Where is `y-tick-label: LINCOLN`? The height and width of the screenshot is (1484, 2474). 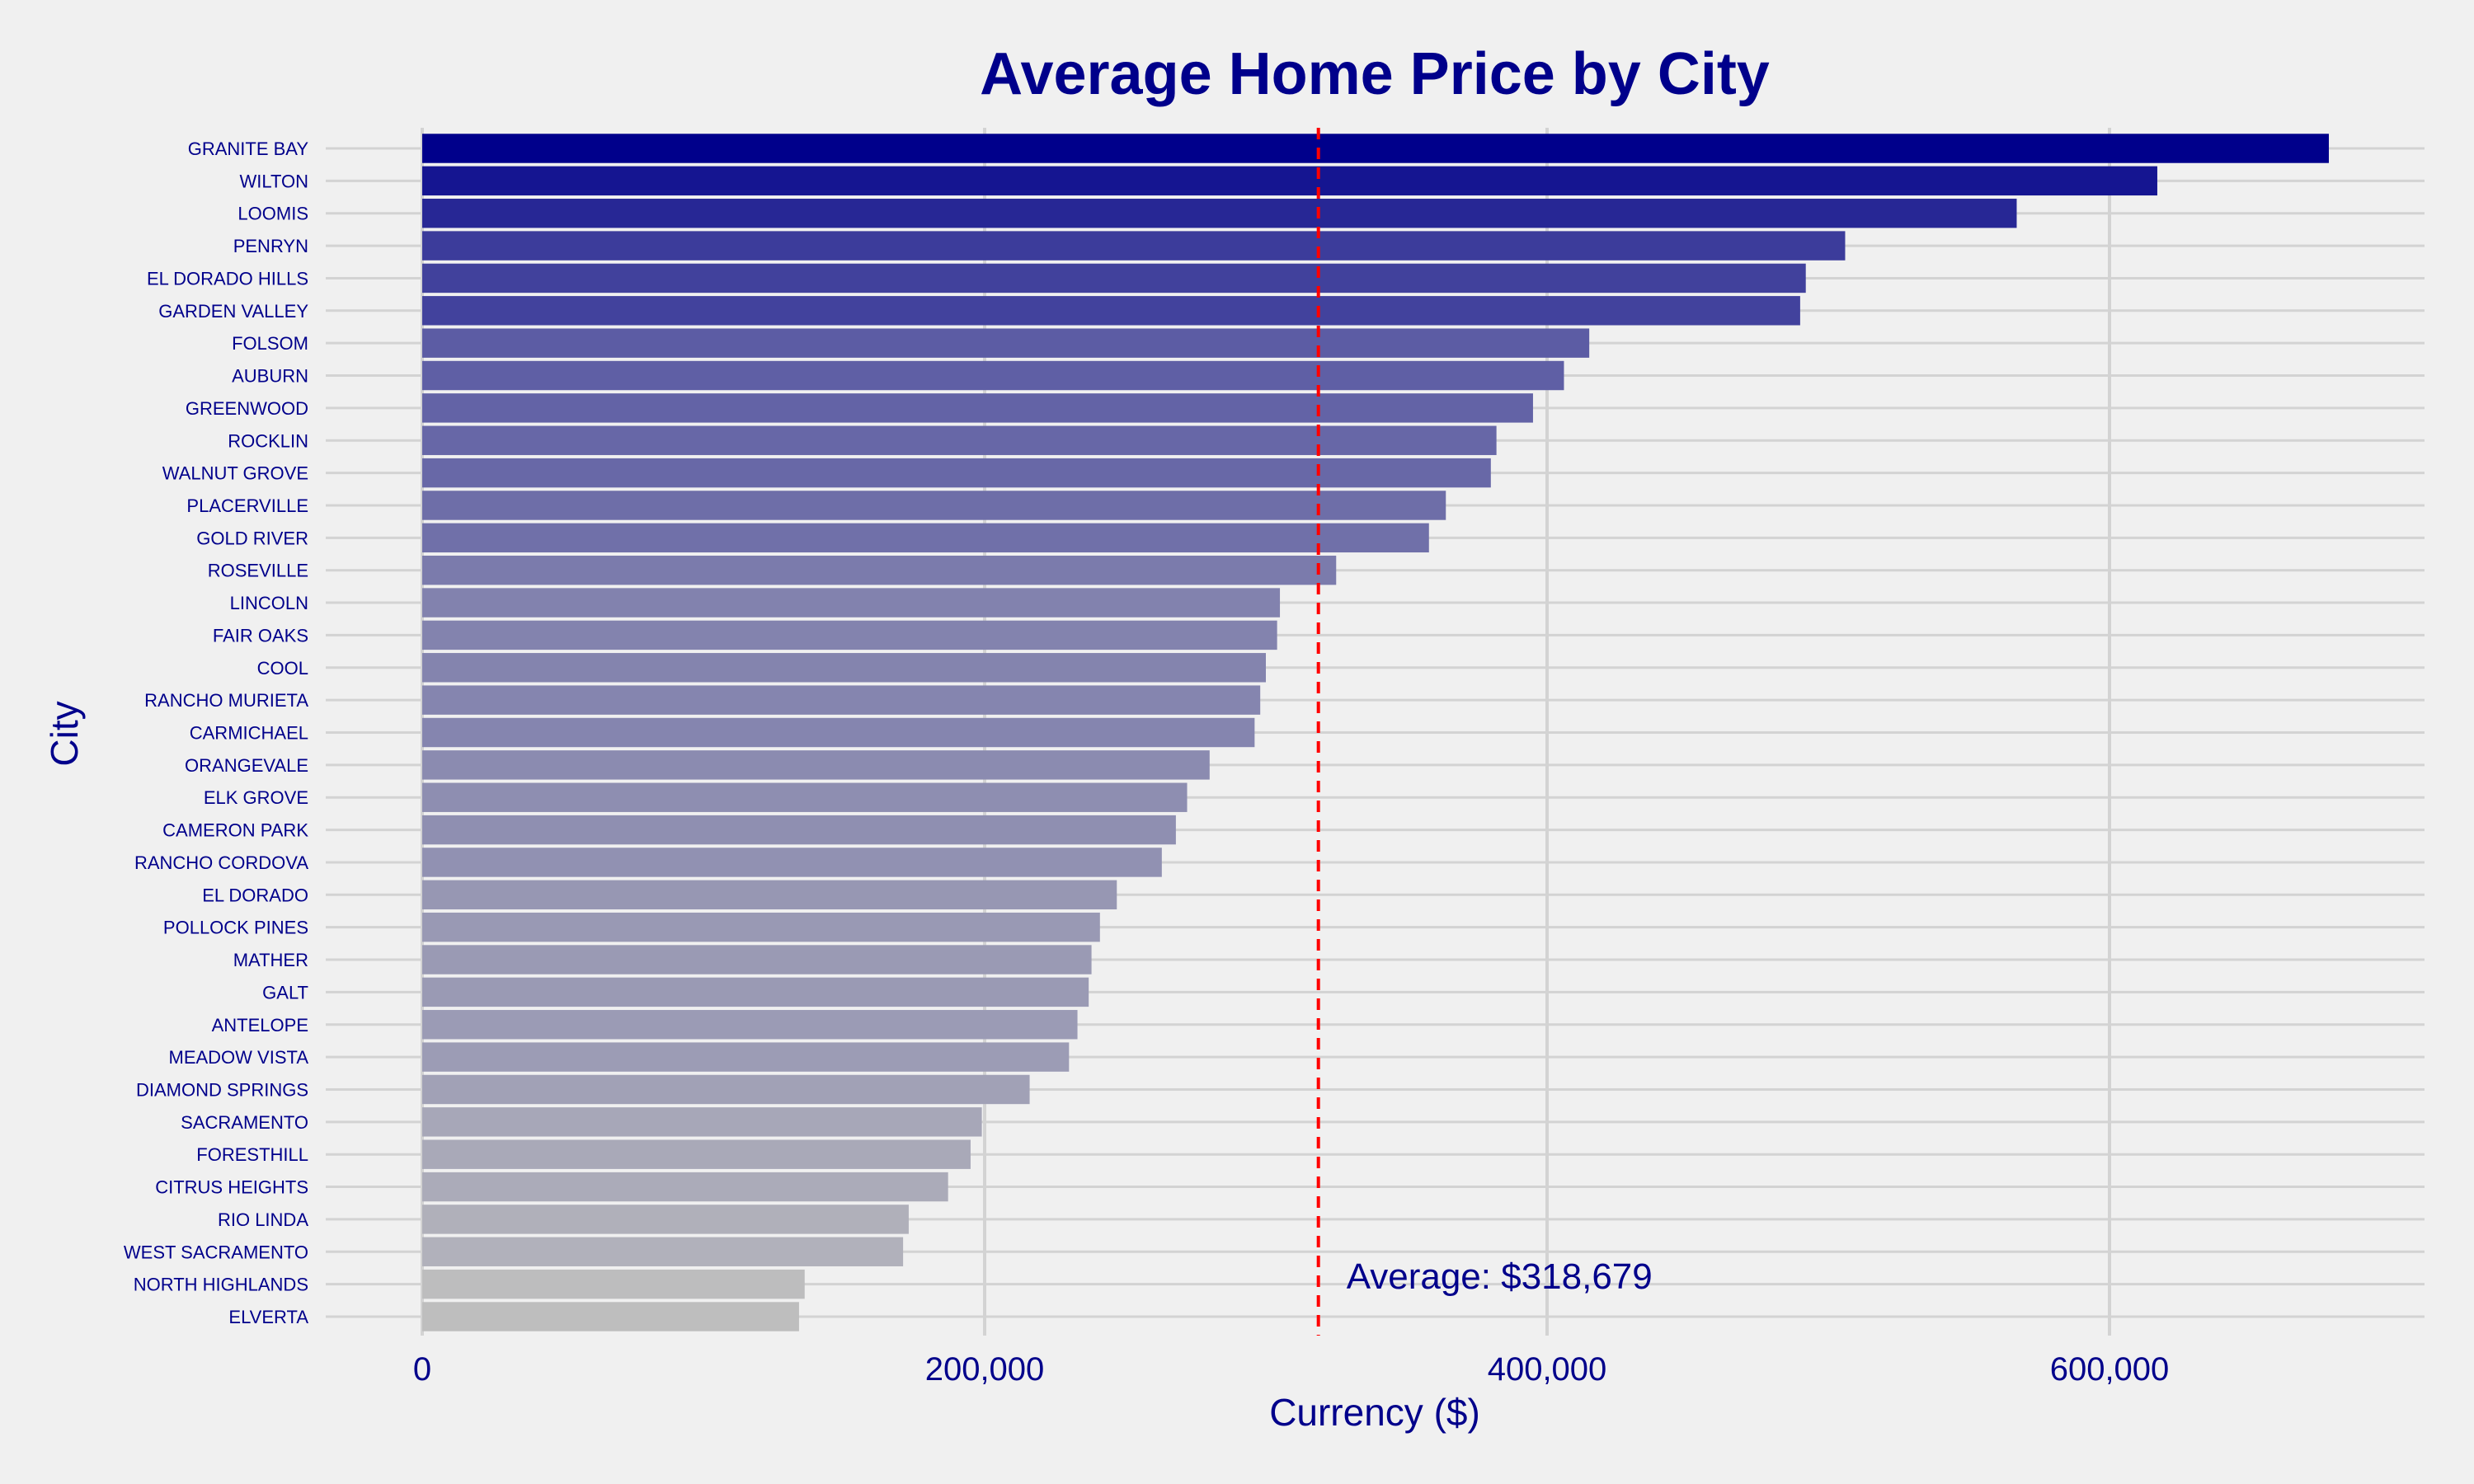
y-tick-label: LINCOLN is located at coordinates (269, 603).